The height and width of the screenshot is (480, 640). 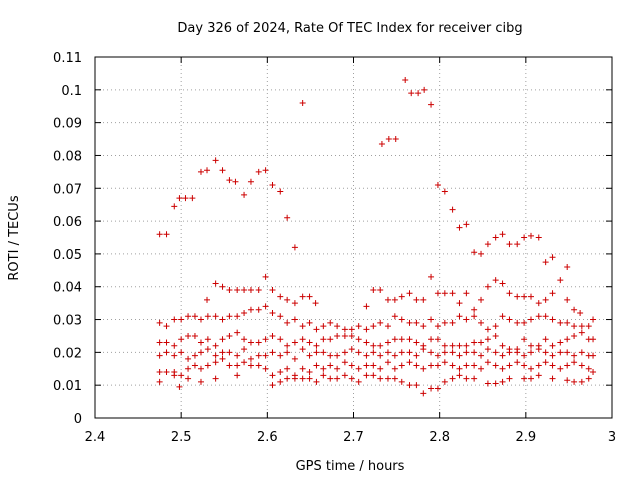 What do you see at coordinates (14, 237) in the screenshot?
I see `y-axis-label: ROTI / TECUs` at bounding box center [14, 237].